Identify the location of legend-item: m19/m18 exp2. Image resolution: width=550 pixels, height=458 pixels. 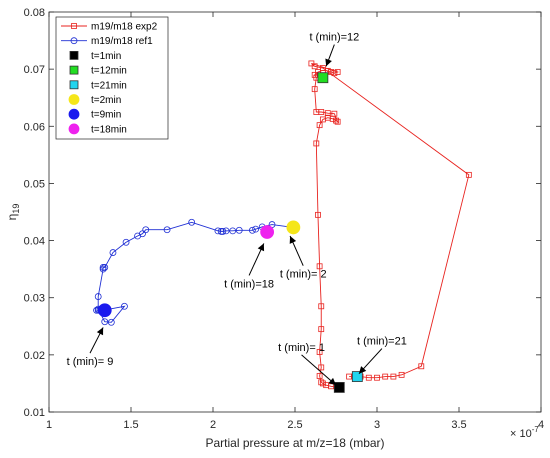
(109, 27).